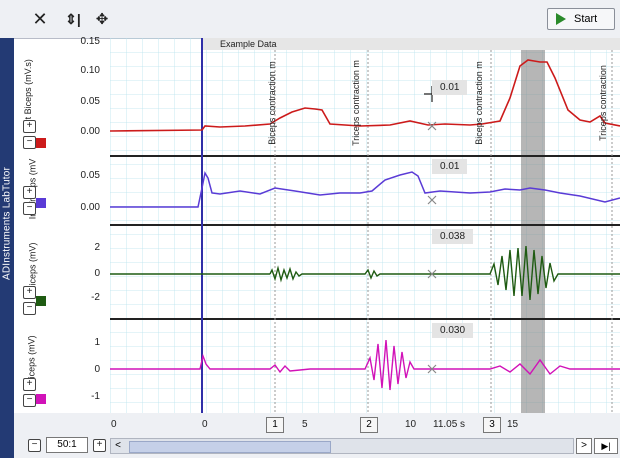  What do you see at coordinates (41, 203) in the screenshot?
I see `channel-2-swatch` at bounding box center [41, 203].